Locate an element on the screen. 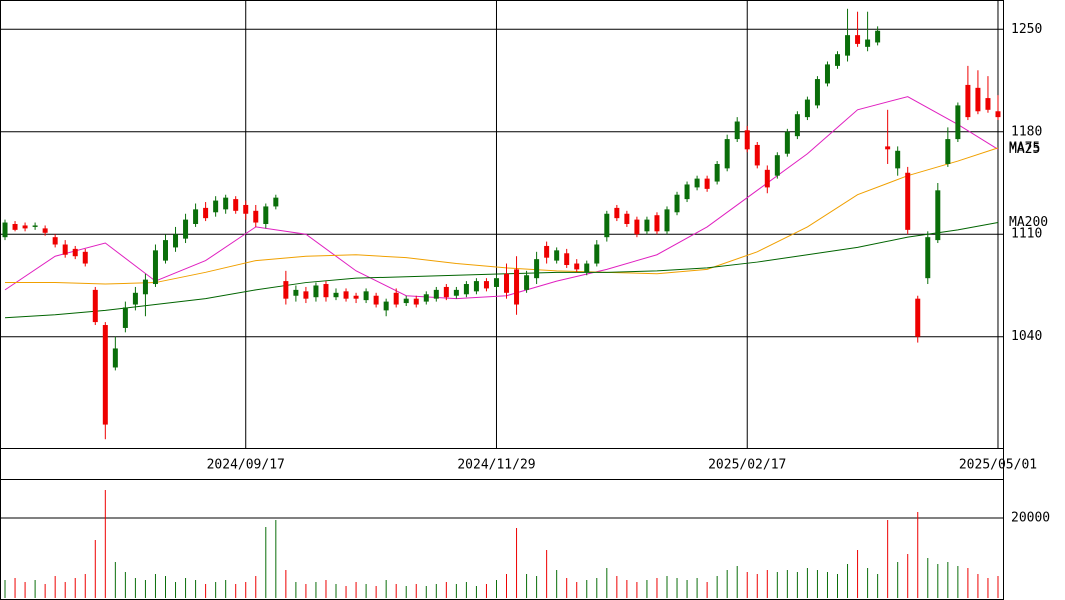 The width and height of the screenshot is (1065, 600). y-tick-label: 1110 is located at coordinates (1026, 234).